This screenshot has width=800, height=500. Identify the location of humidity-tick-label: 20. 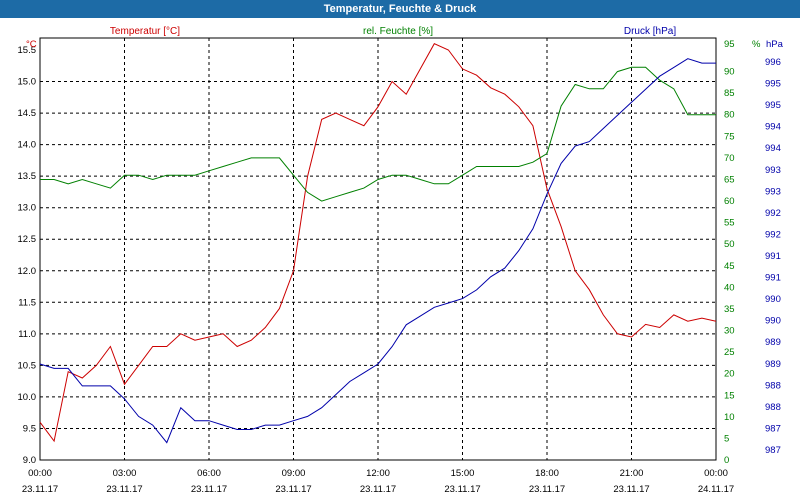
(729, 374).